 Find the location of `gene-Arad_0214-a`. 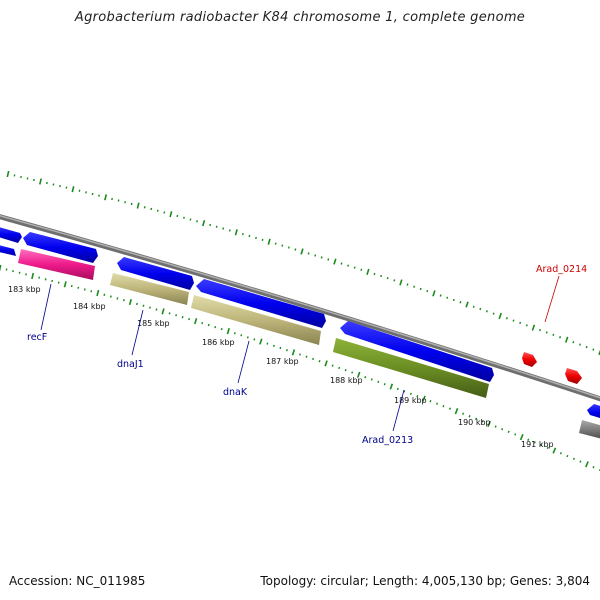

gene-Arad_0214-a is located at coordinates (529, 359).